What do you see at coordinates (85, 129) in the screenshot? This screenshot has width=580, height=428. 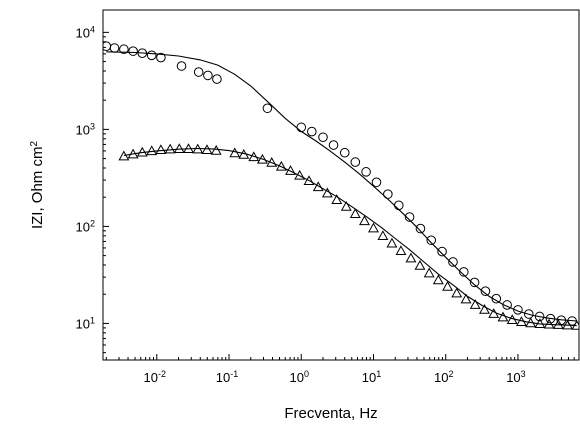 I see `y-tick-label: 10³` at bounding box center [85, 129].